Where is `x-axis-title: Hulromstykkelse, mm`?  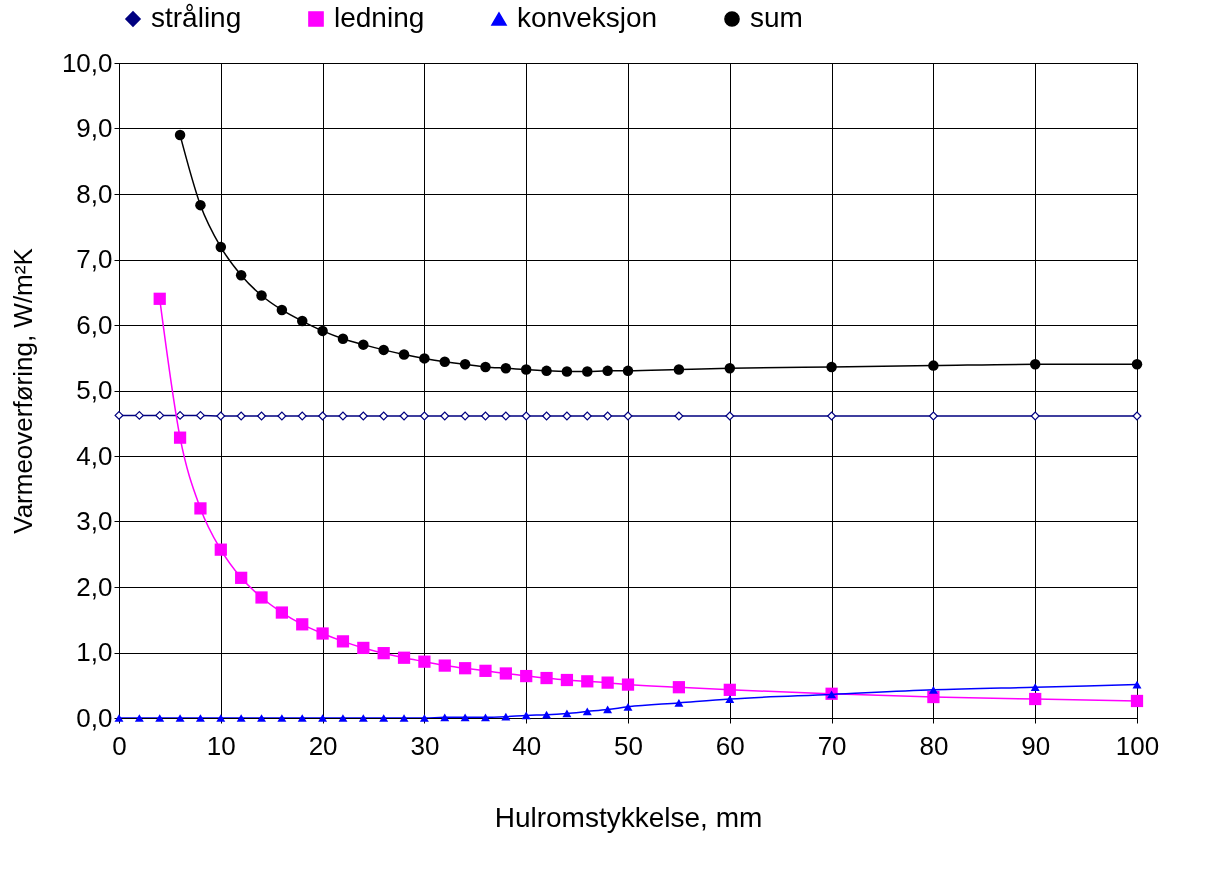
x-axis-title: Hulromstykkelse, mm is located at coordinates (628, 817).